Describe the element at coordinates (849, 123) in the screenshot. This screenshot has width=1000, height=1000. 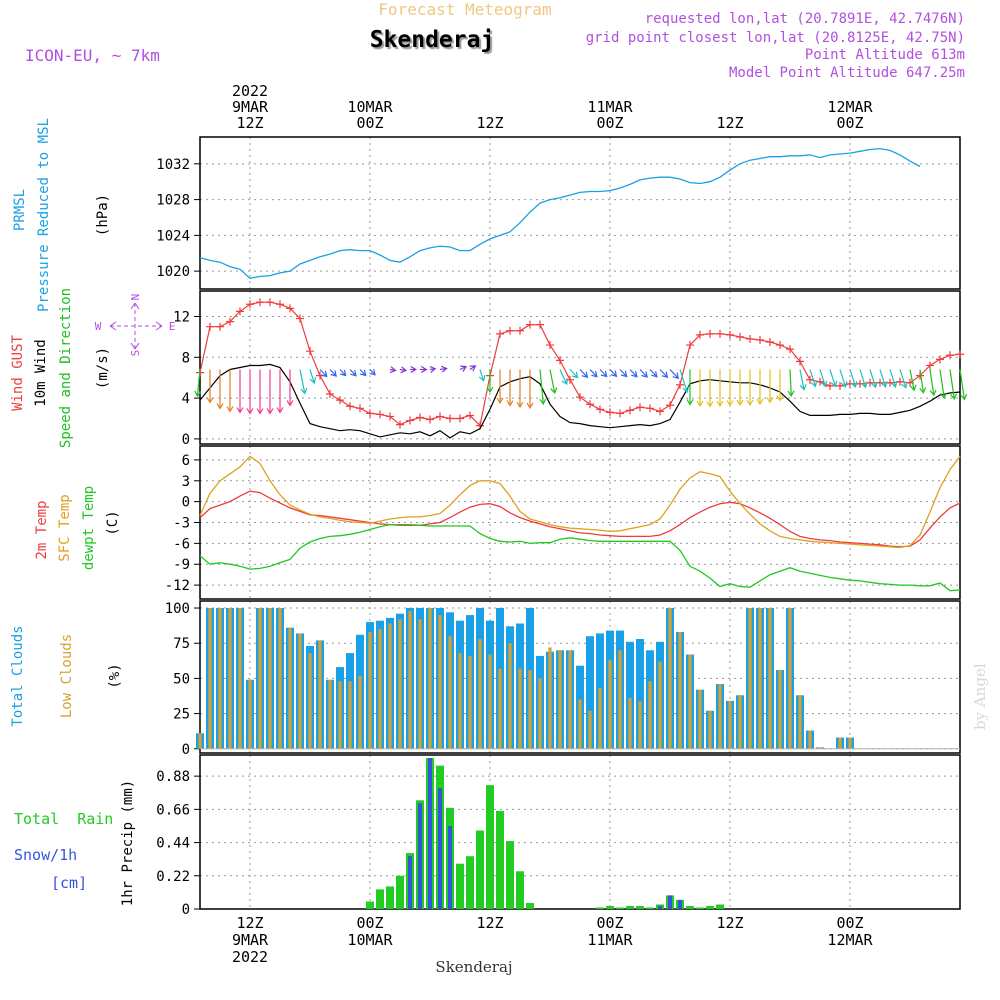
I see `top-time-label: 00Z` at that location.